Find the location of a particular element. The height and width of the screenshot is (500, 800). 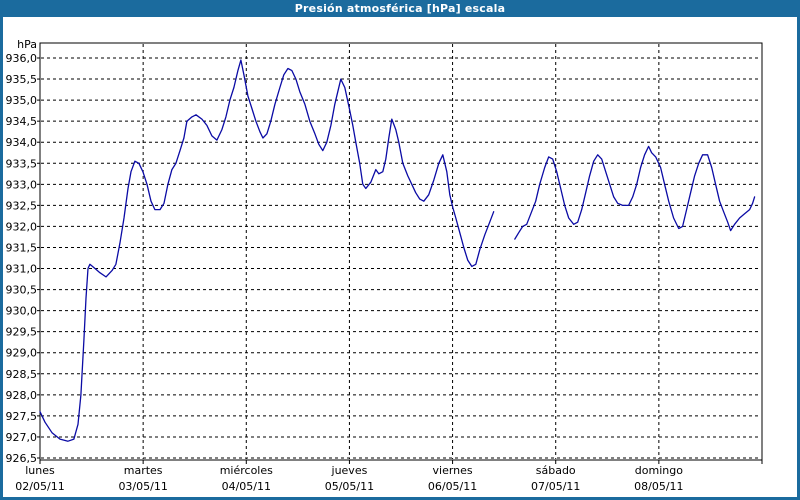

y-axis-label: 931,5 is located at coordinates (22, 247).